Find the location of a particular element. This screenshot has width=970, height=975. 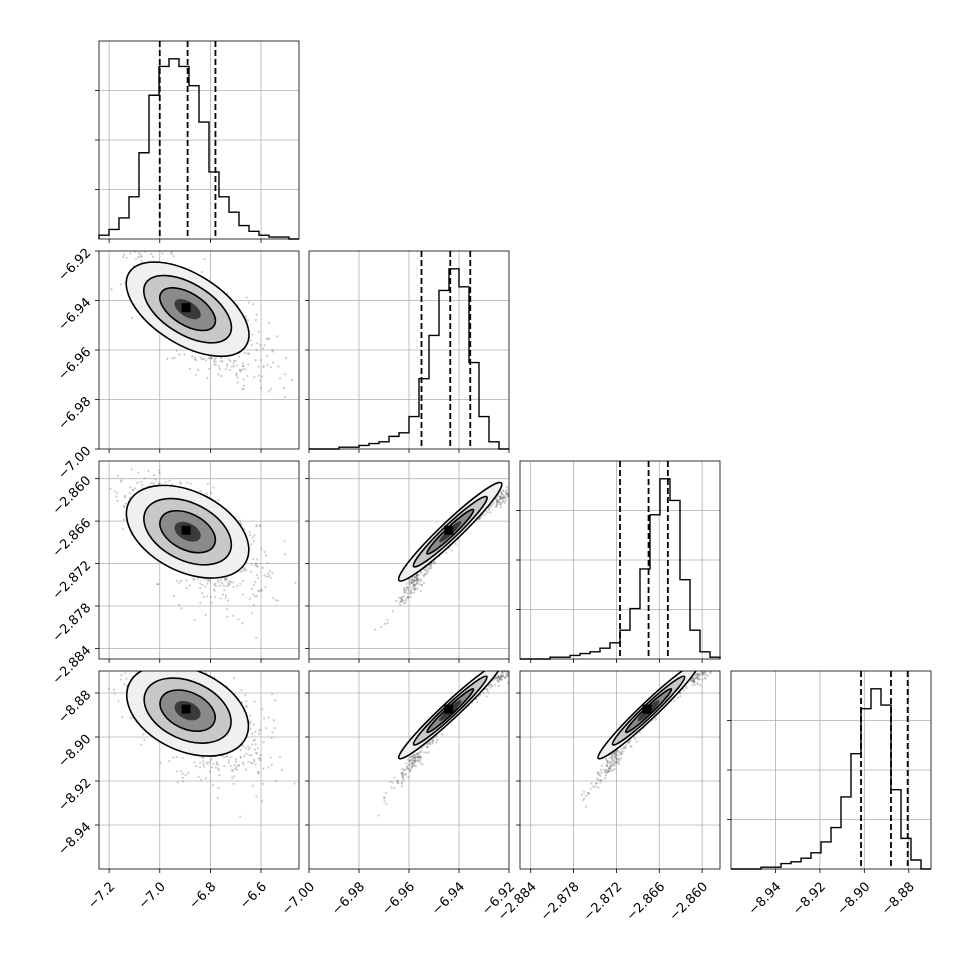

x-tick-label: −2.872 is located at coordinates (603, 901).